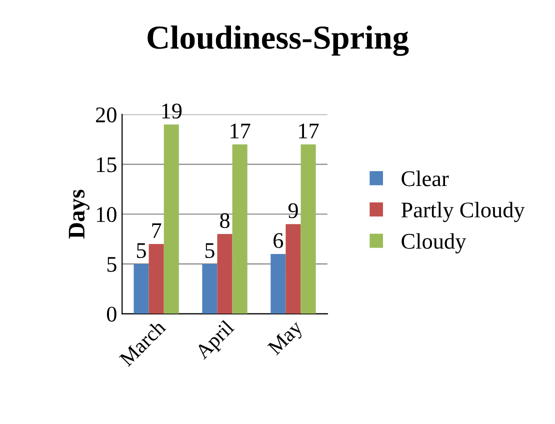  What do you see at coordinates (425, 178) in the screenshot?
I see `legend-label: Clear` at bounding box center [425, 178].